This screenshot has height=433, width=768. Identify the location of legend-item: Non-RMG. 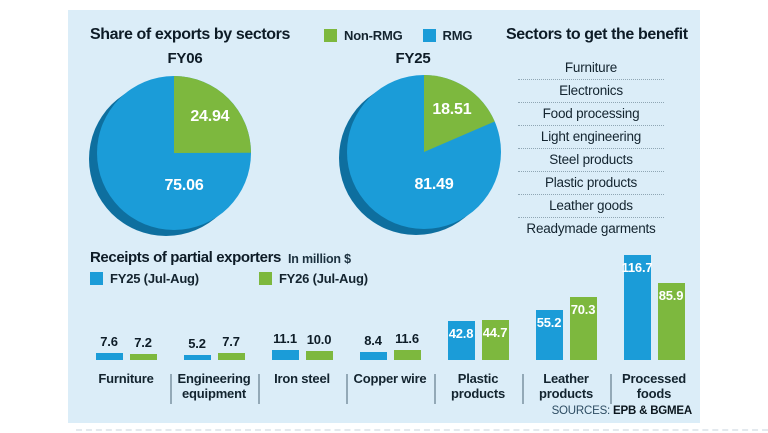
(363, 35).